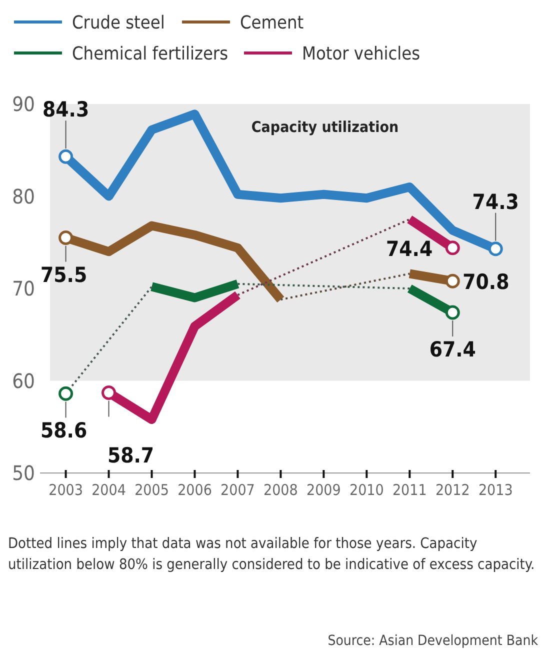 This screenshot has width=548, height=659. What do you see at coordinates (486, 282) in the screenshot?
I see `data-label: 70.8` at bounding box center [486, 282].